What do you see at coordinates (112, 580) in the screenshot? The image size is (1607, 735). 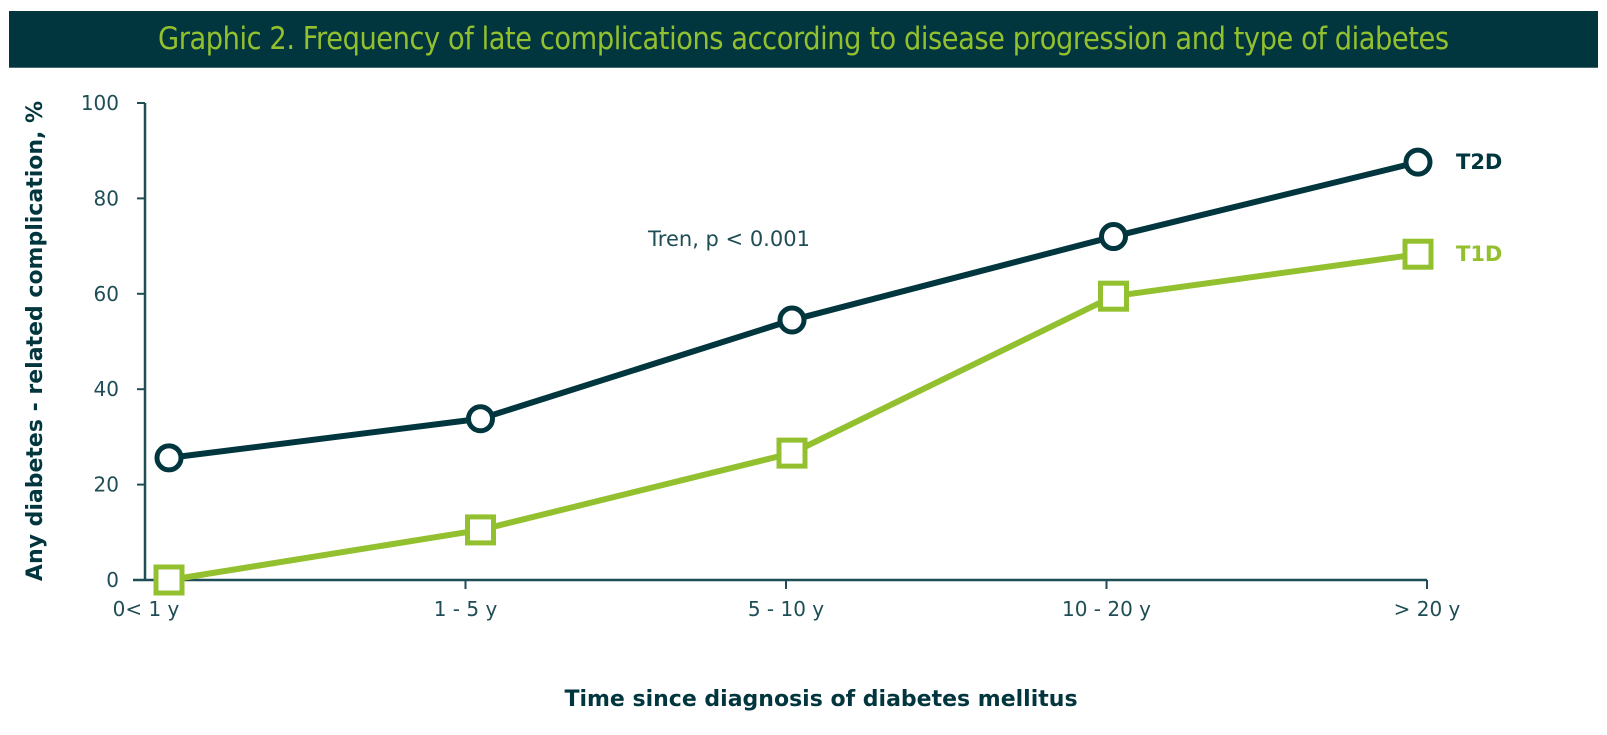 I see `y-tick-label: 0` at bounding box center [112, 580].